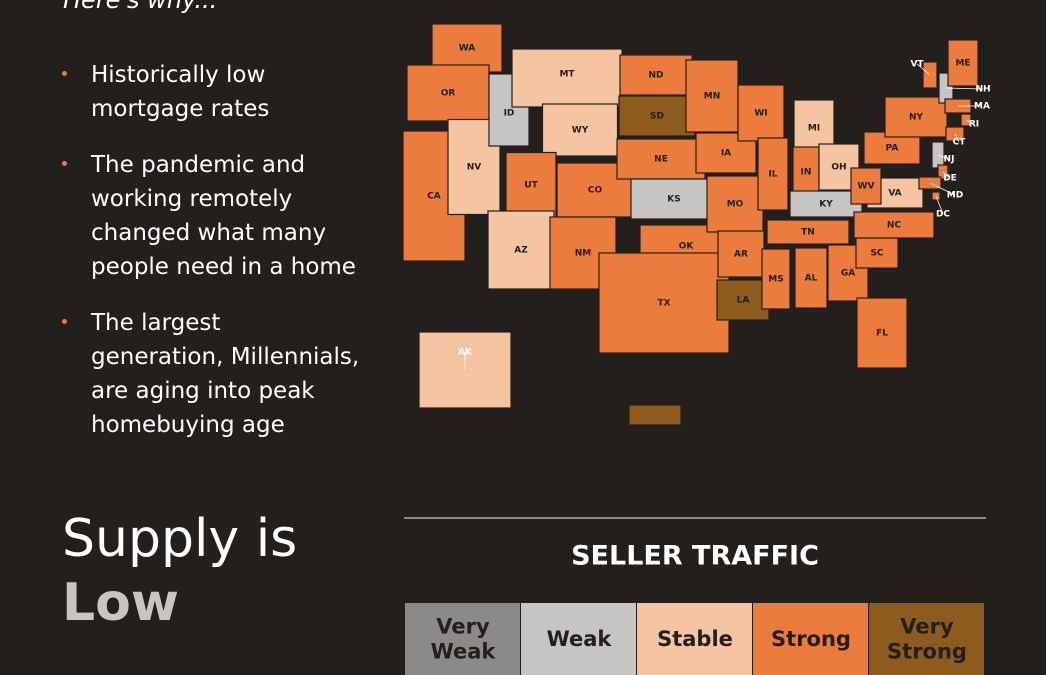 This screenshot has height=675, width=1046. What do you see at coordinates (894, 194) in the screenshot?
I see `state-label: VA` at bounding box center [894, 194].